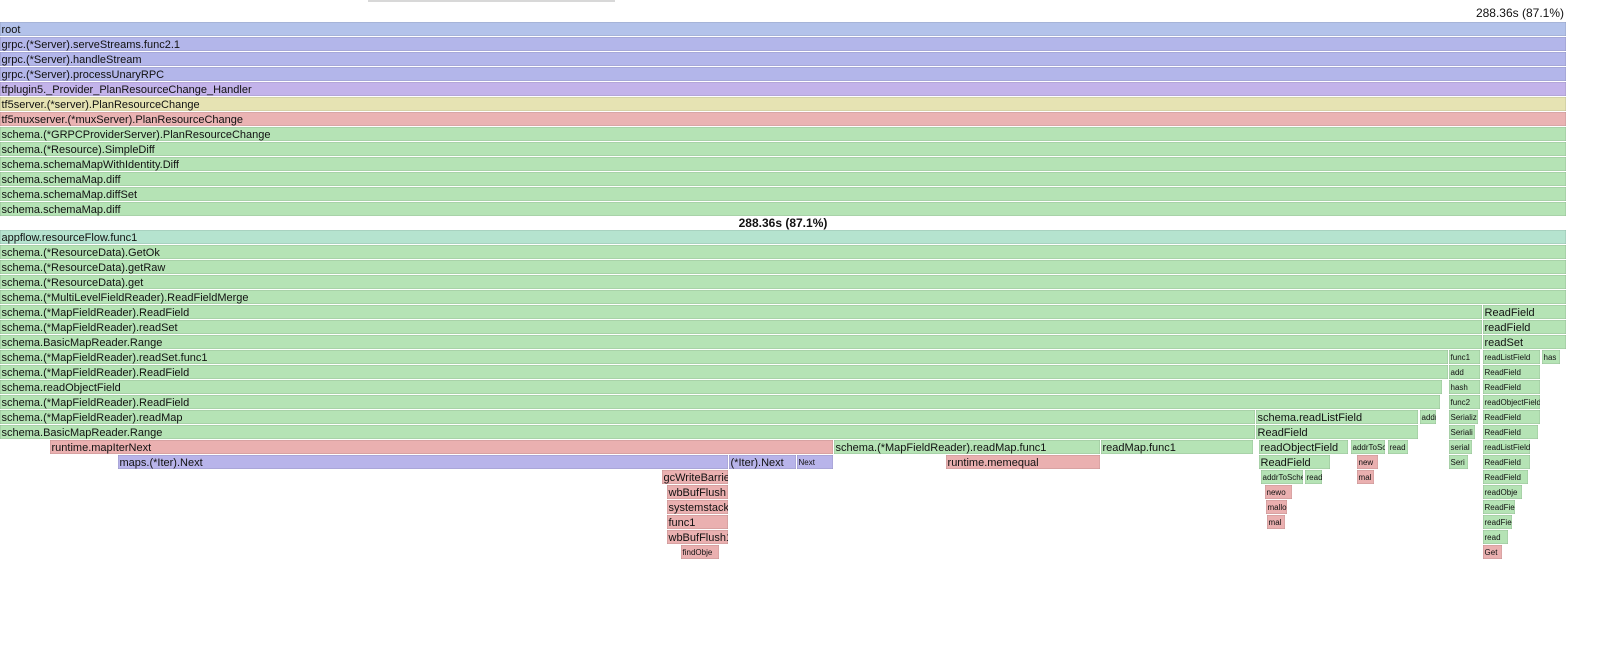 The image size is (1600, 651). Describe the element at coordinates (698, 507) in the screenshot. I see `frame: systemstack` at that location.